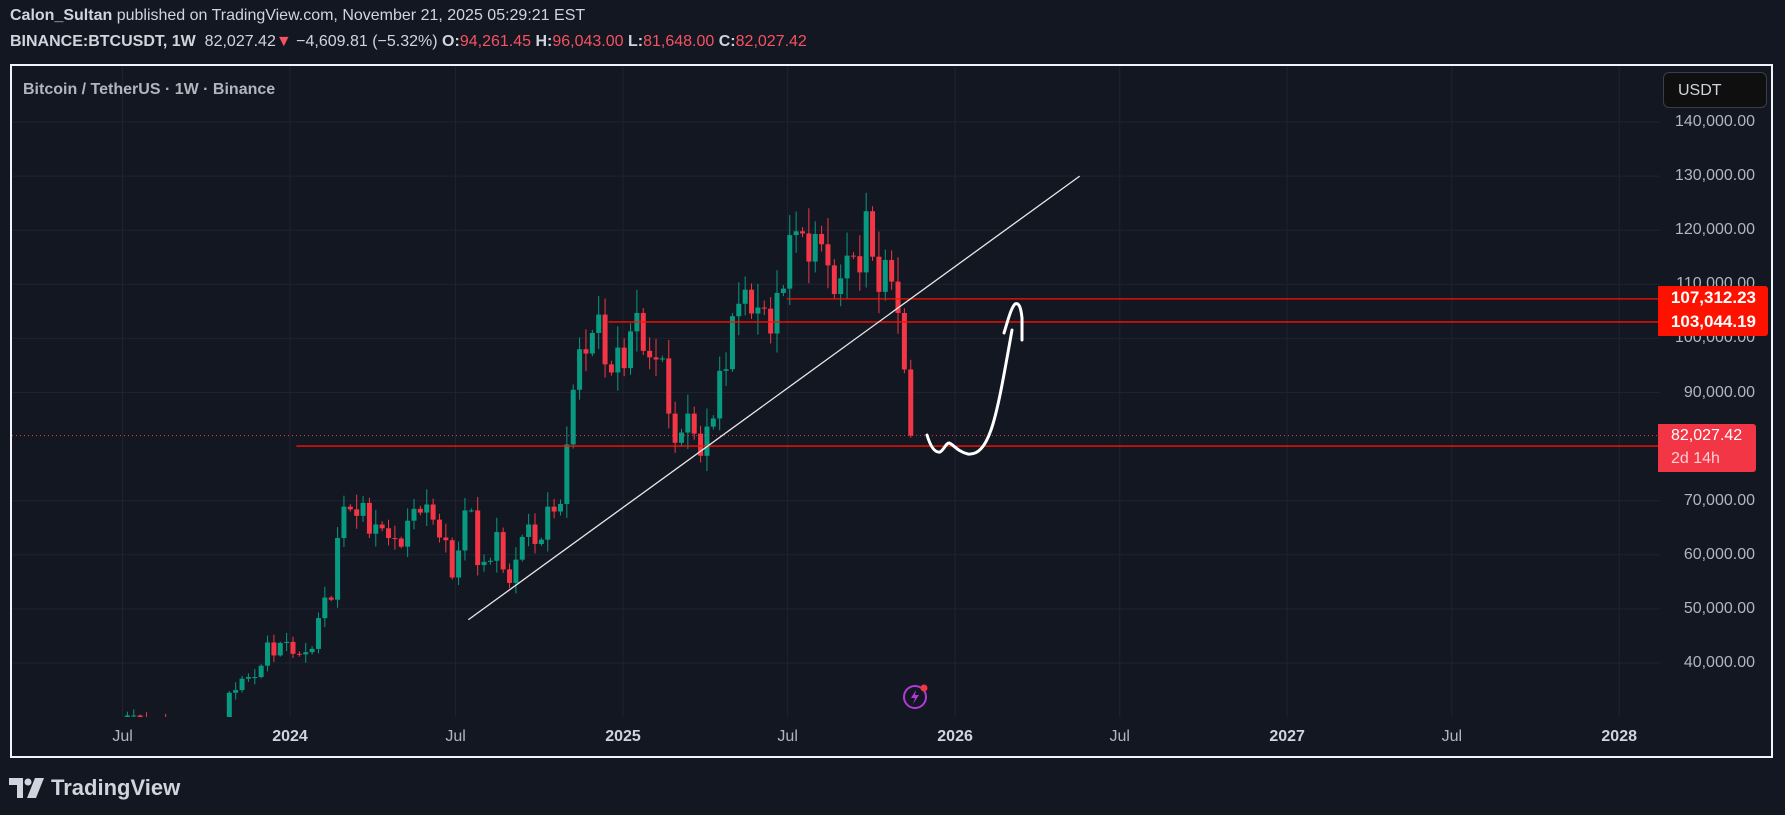  Describe the element at coordinates (61, 15) in the screenshot. I see `author-name: Calon_Sultan` at that location.